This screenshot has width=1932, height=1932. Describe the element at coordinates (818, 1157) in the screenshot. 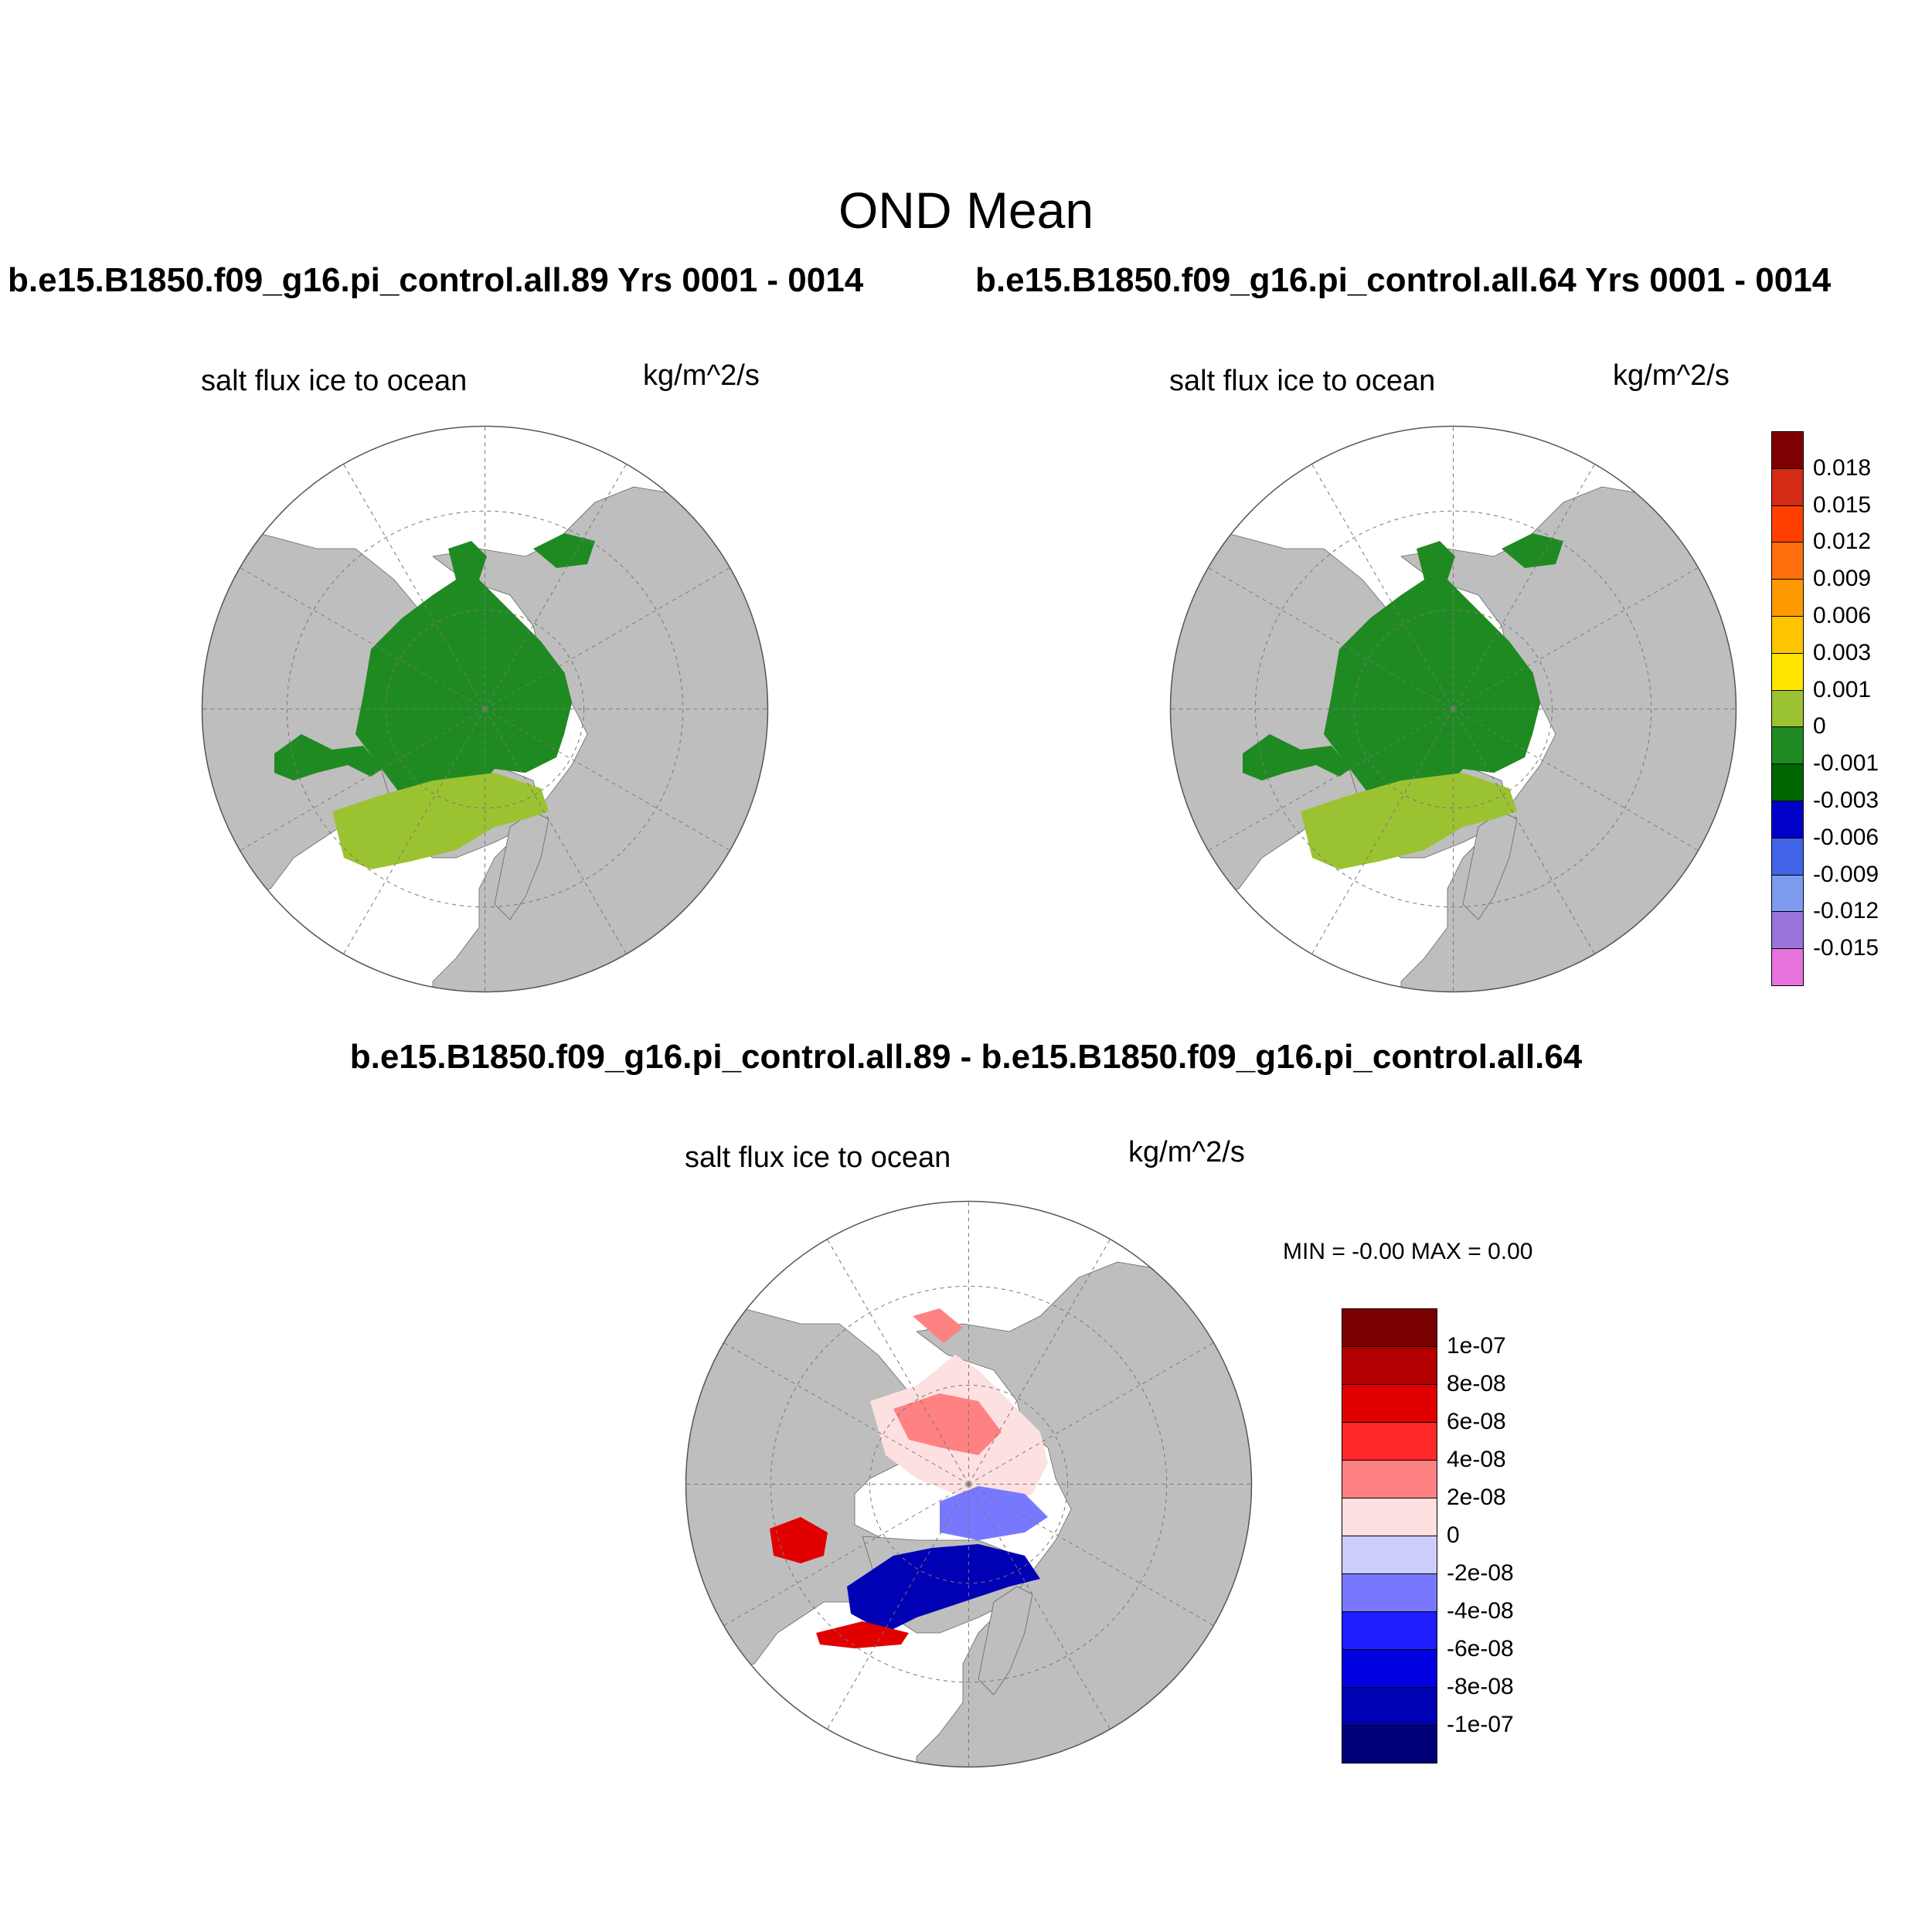

I see `panel-diff-variable-label: salt flux ice to ocean` at that location.